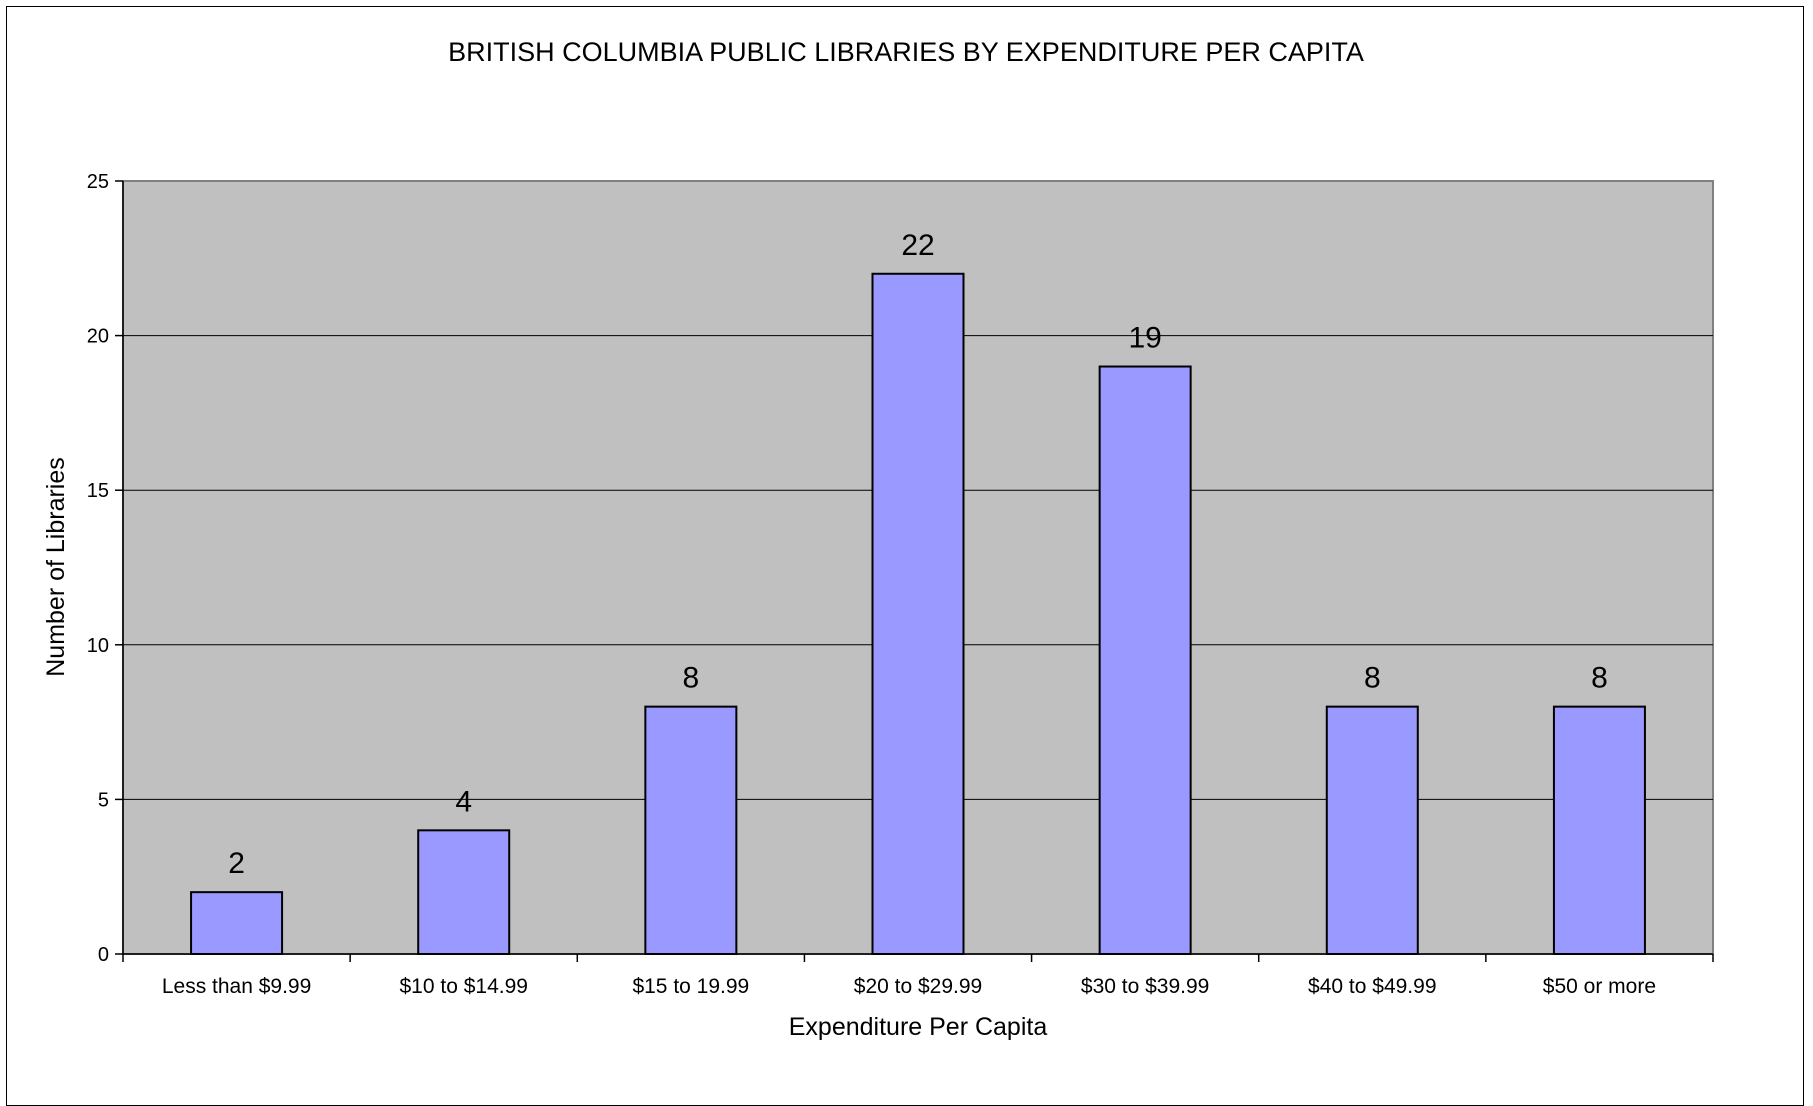 The image size is (1813, 1106). What do you see at coordinates (105, 568) in the screenshot?
I see `y-axis-ticks: 0 5 10 15 20 25` at bounding box center [105, 568].